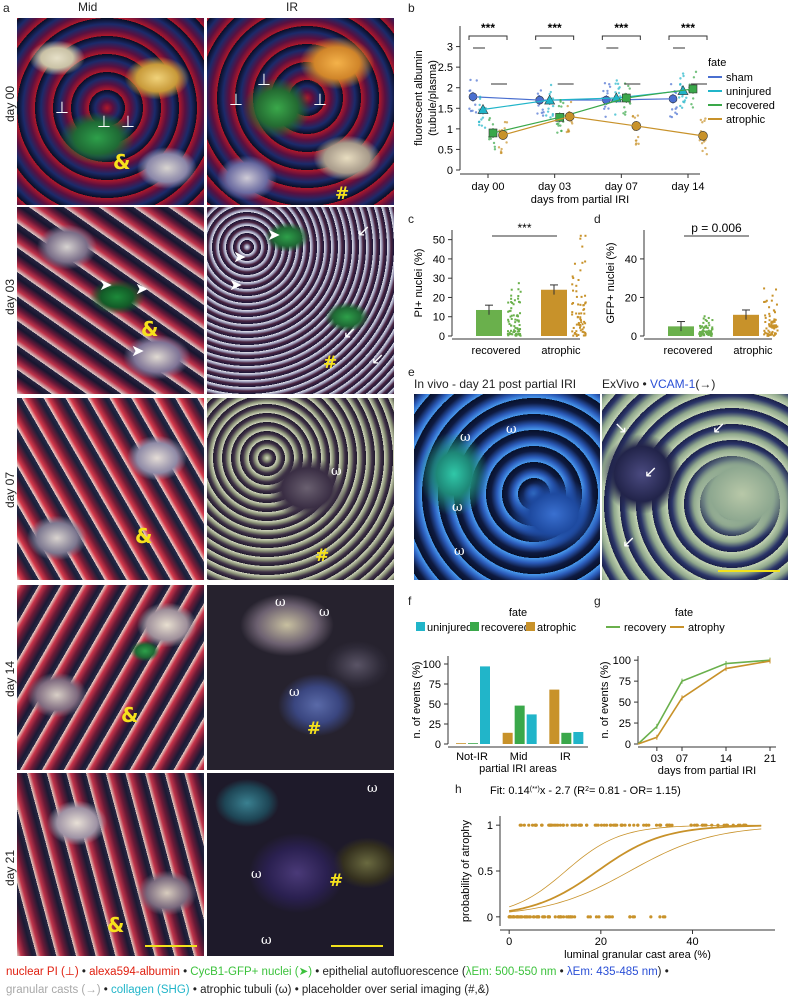  Describe the element at coordinates (631, 298) in the screenshot. I see `y-tick-label: 20` at that location.